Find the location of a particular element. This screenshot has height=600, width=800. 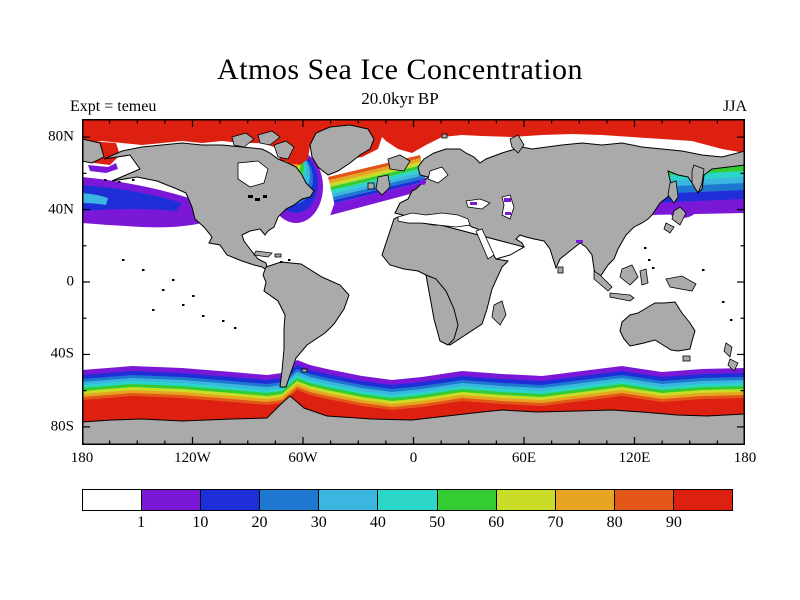

chukotka-west is located at coordinates (93, 151).